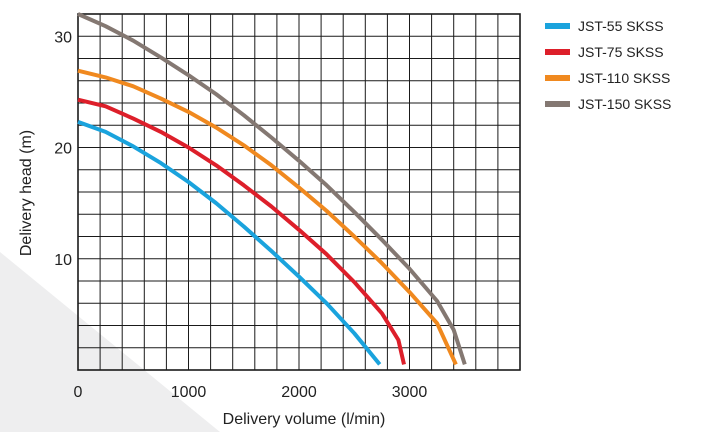  What do you see at coordinates (557, 52) in the screenshot?
I see `legend-swatch-jst-75-skss` at bounding box center [557, 52].